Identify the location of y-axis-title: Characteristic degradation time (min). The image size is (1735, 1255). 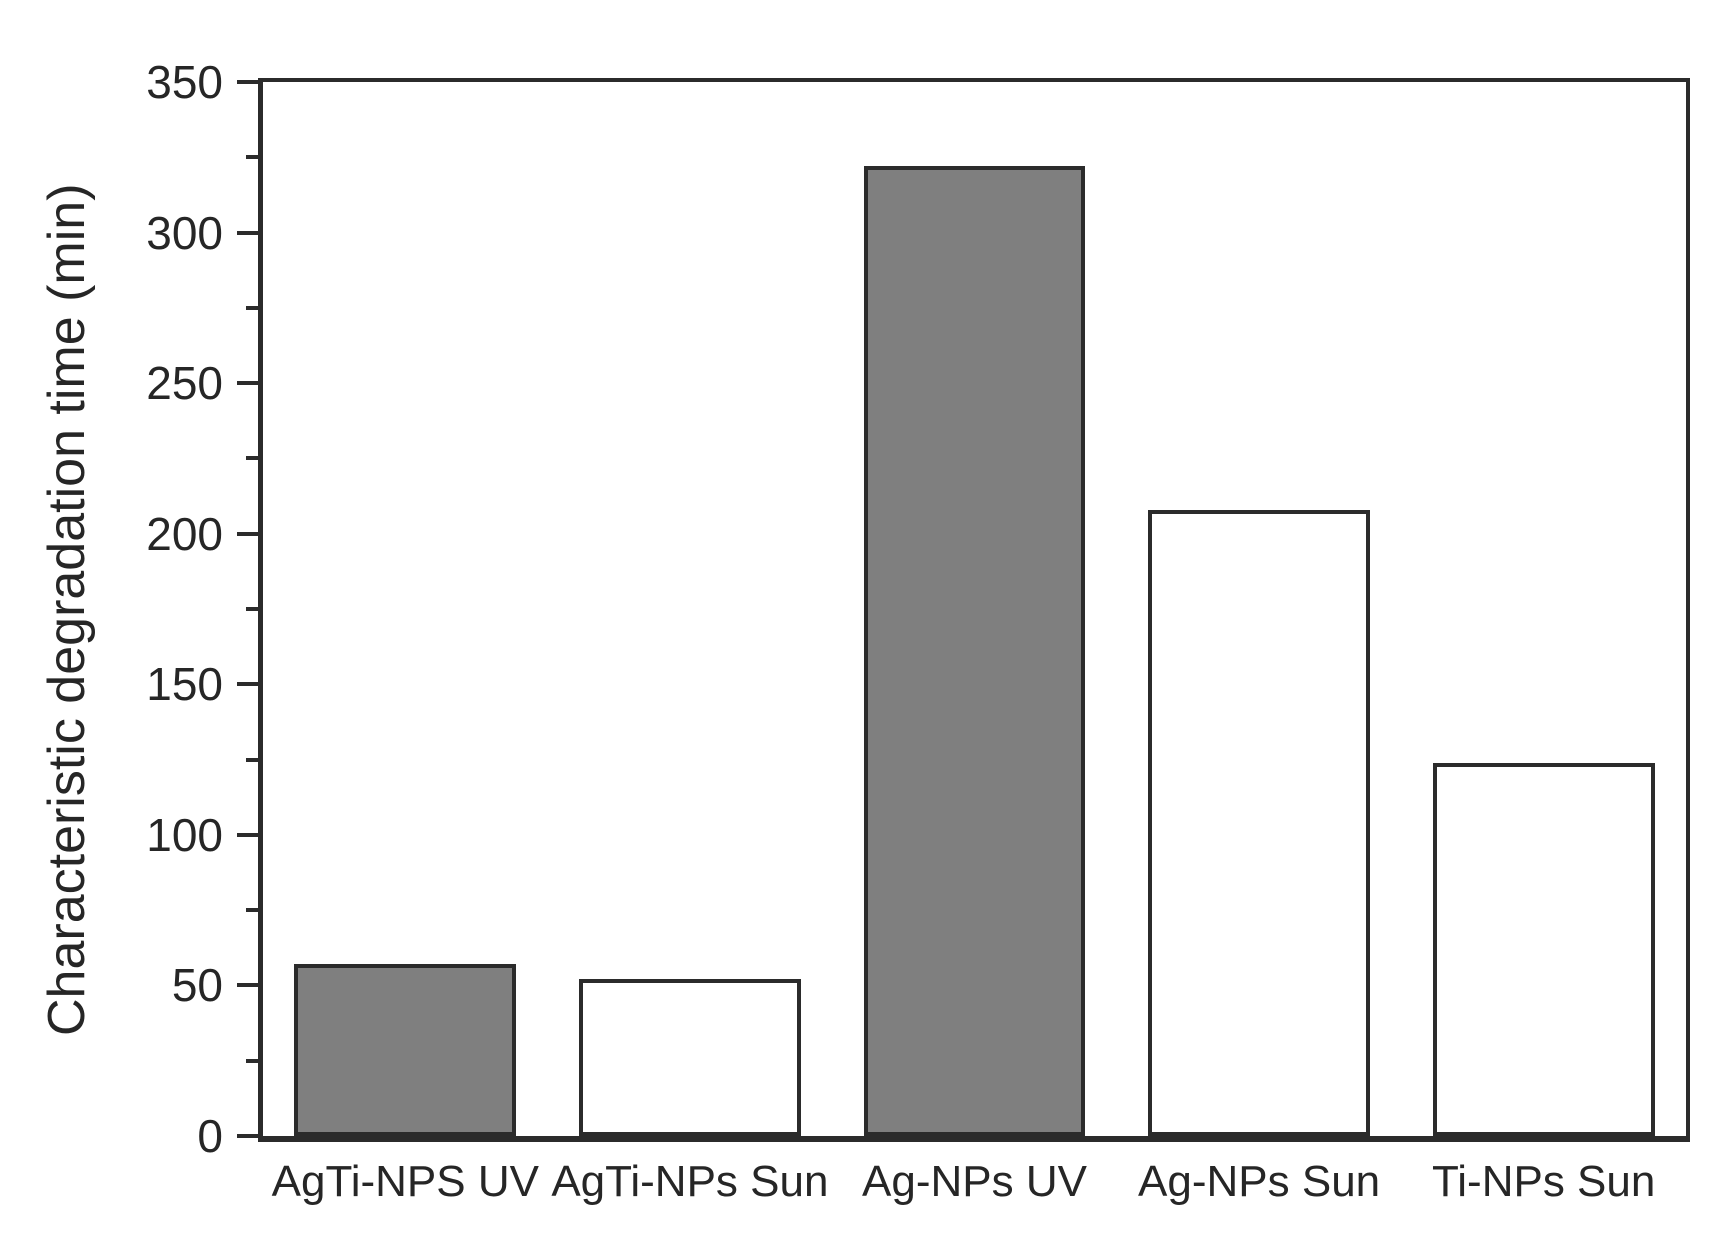
(67, 610).